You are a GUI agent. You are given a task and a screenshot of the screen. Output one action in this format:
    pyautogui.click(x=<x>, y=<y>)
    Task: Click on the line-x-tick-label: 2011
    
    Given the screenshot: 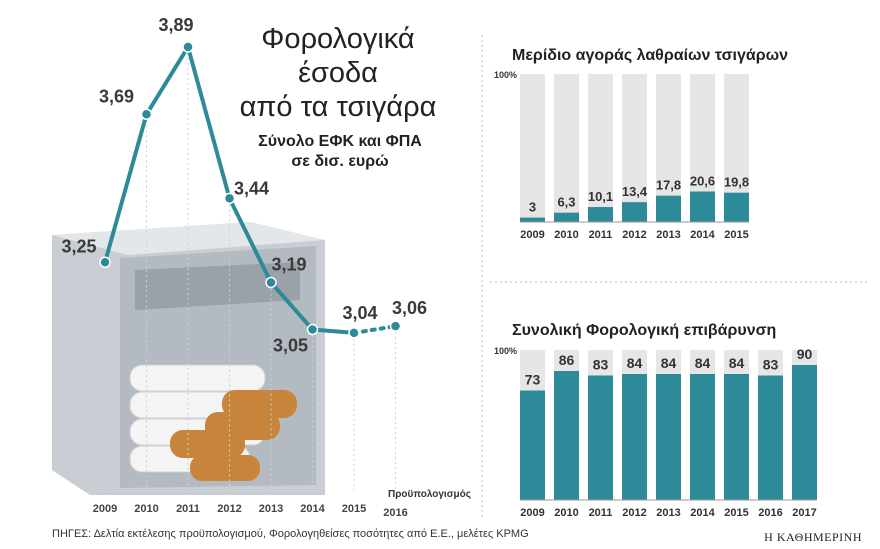 What is the action you would take?
    pyautogui.click(x=188, y=509)
    